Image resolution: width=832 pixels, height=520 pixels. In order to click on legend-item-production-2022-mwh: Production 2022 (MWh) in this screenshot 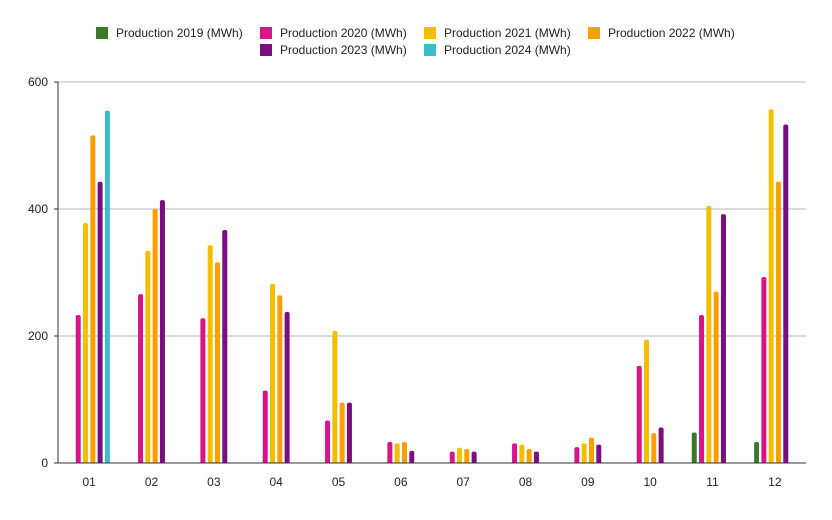, I will do `click(661, 33)`.